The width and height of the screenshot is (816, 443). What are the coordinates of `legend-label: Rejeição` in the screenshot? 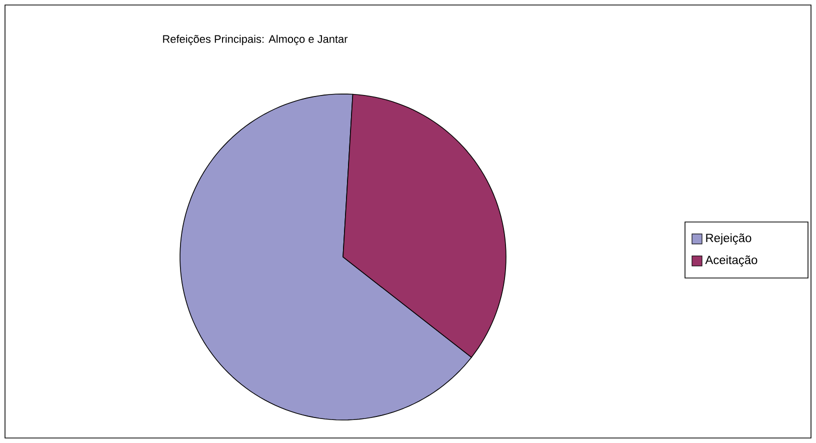 It's located at (729, 239).